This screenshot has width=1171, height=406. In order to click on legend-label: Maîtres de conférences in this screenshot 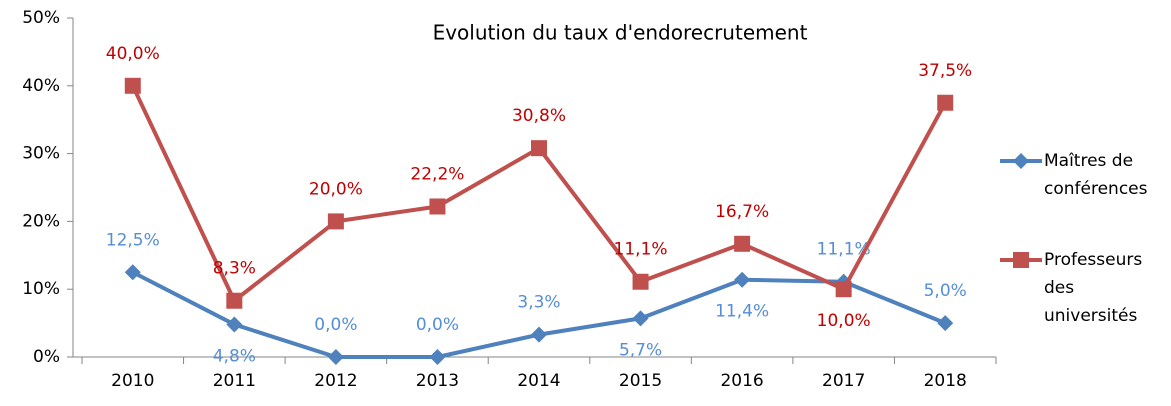, I will do `click(1096, 175)`.